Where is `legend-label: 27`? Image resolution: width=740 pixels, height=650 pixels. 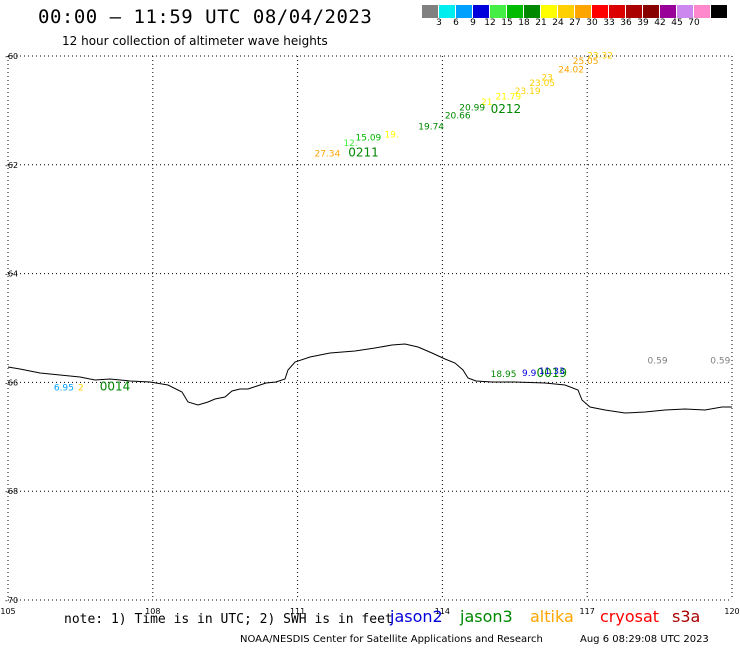
legend-label: 27 is located at coordinates (575, 23).